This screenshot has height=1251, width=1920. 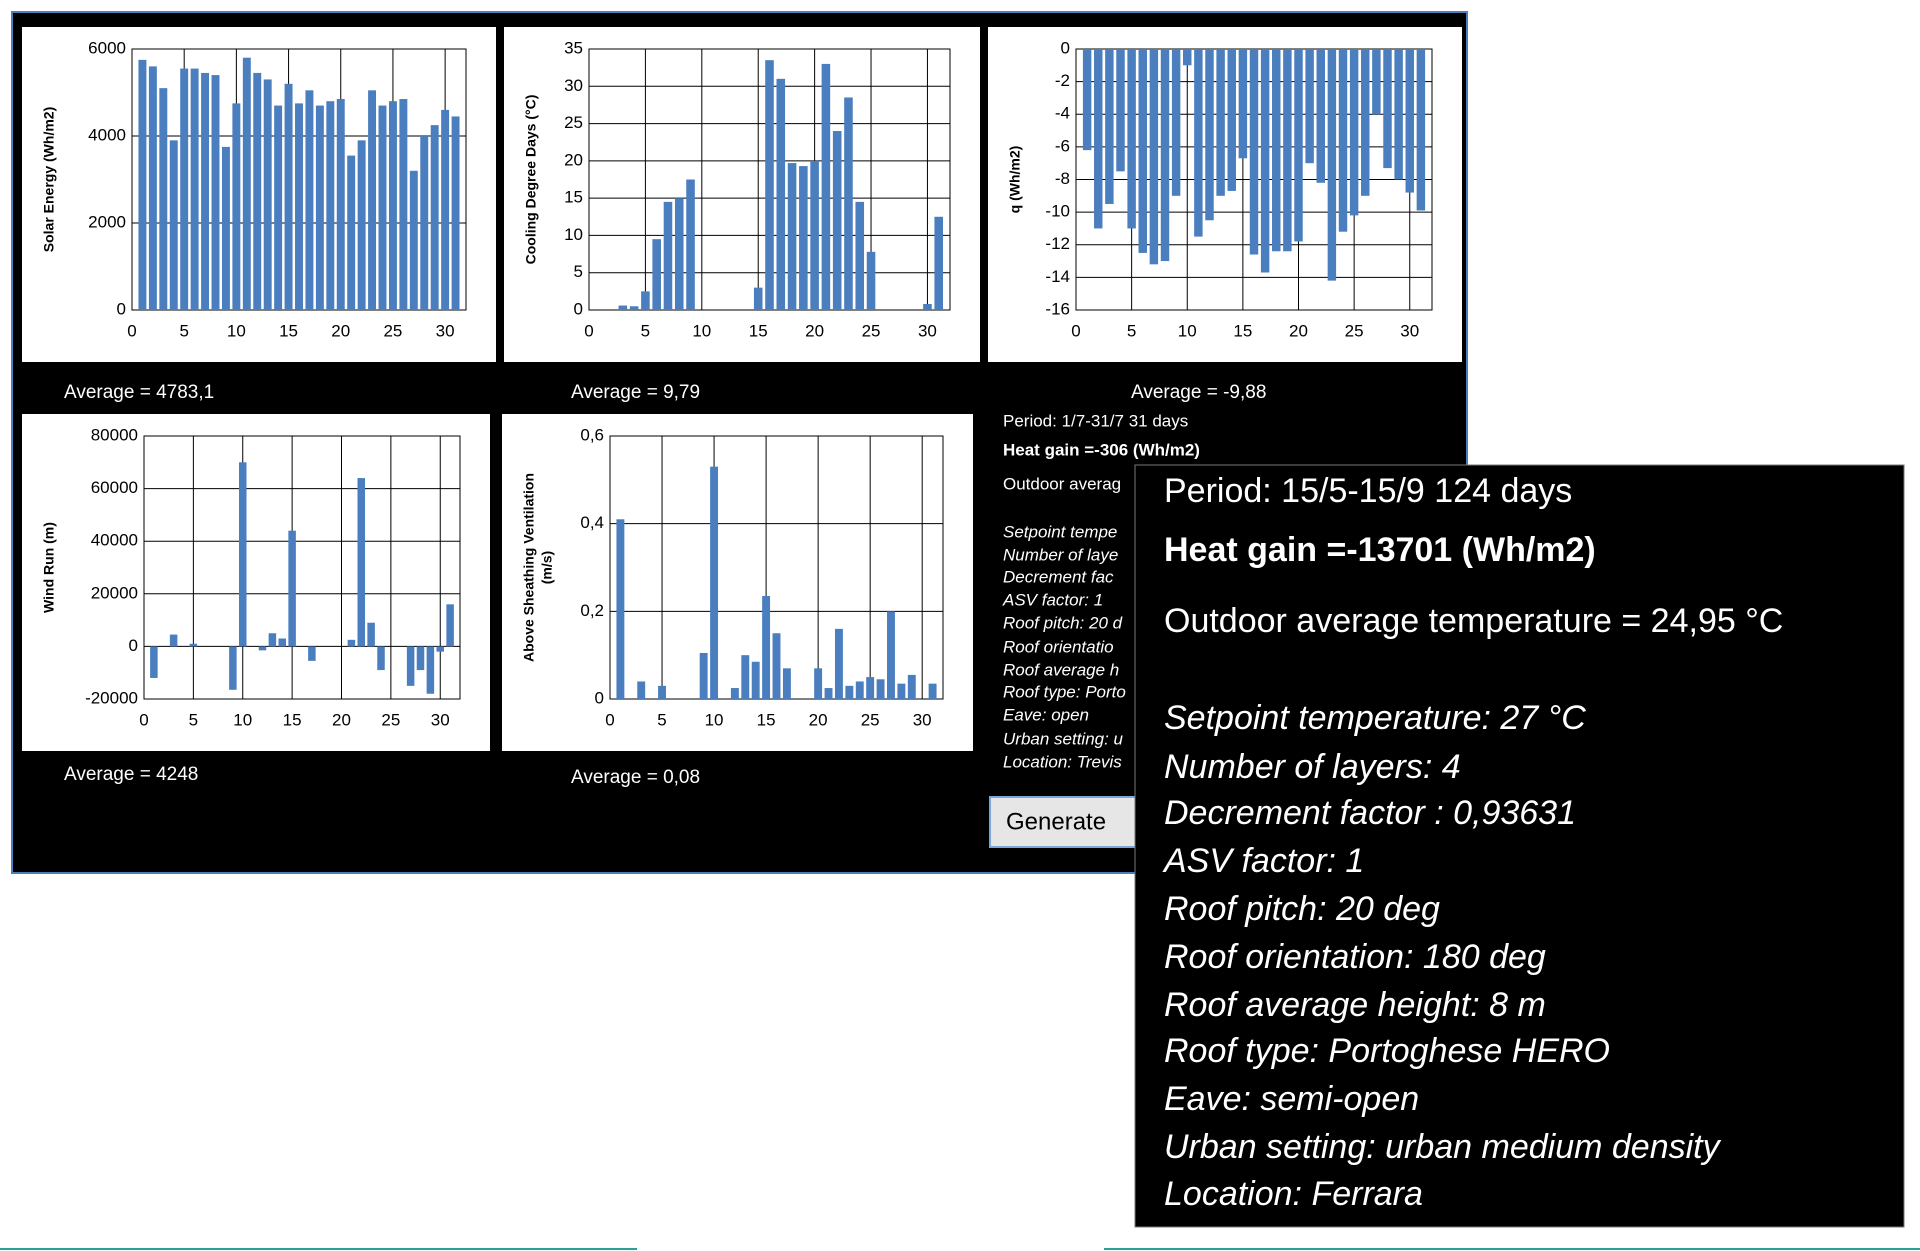 What do you see at coordinates (1062, 761) in the screenshot?
I see `info-line: Location: Trevis` at bounding box center [1062, 761].